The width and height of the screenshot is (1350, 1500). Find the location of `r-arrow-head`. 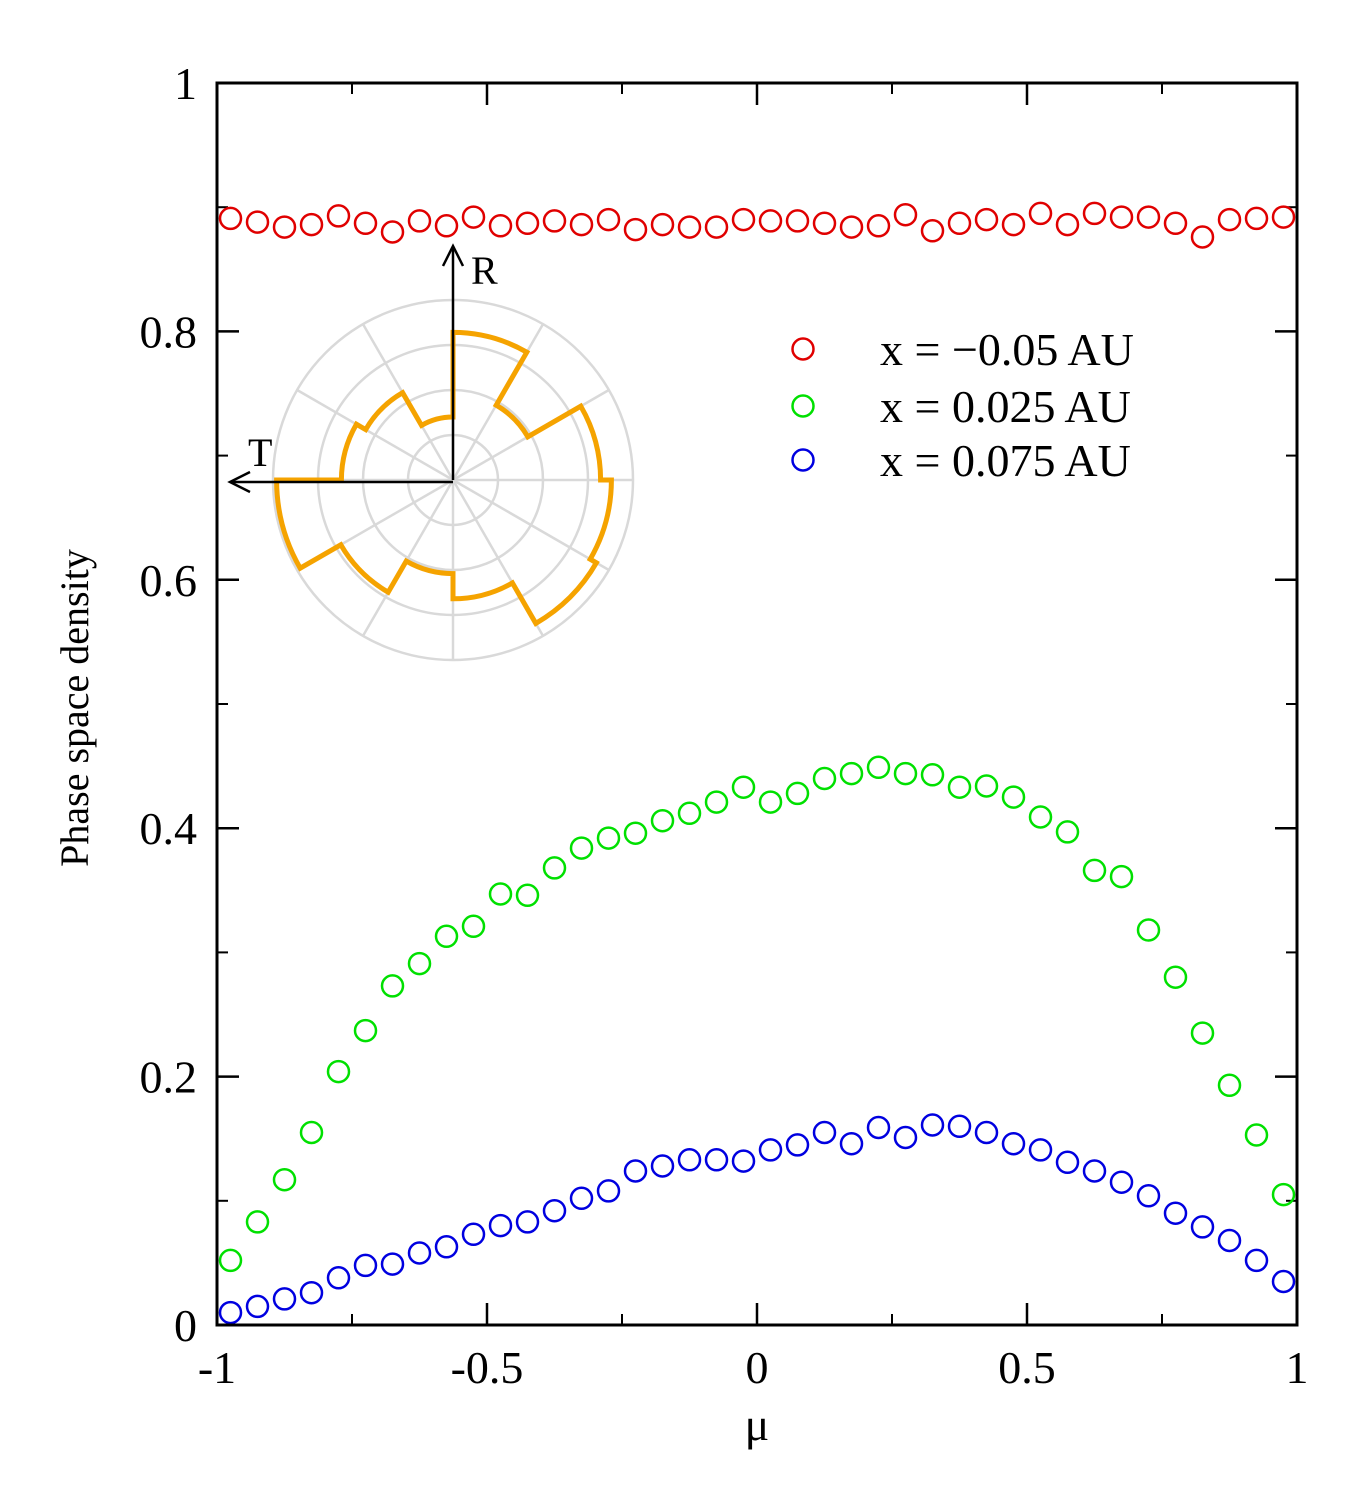

r-arrow-head is located at coordinates (453, 255).